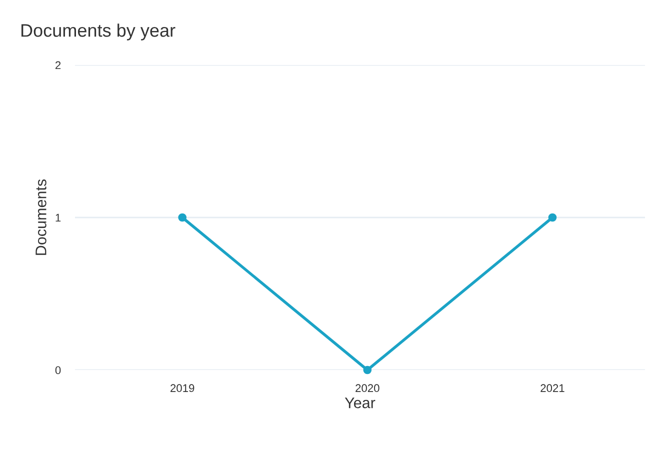 This screenshot has width=668, height=458. Describe the element at coordinates (368, 388) in the screenshot. I see `x-tick-label: 2020` at that location.